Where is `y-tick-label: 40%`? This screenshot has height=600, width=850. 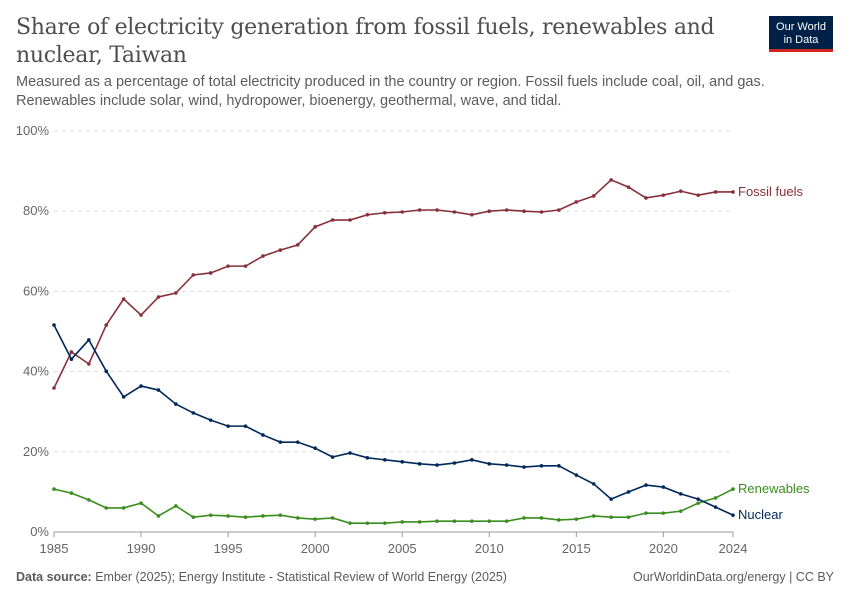 y-tick-label: 40% is located at coordinates (36, 371).